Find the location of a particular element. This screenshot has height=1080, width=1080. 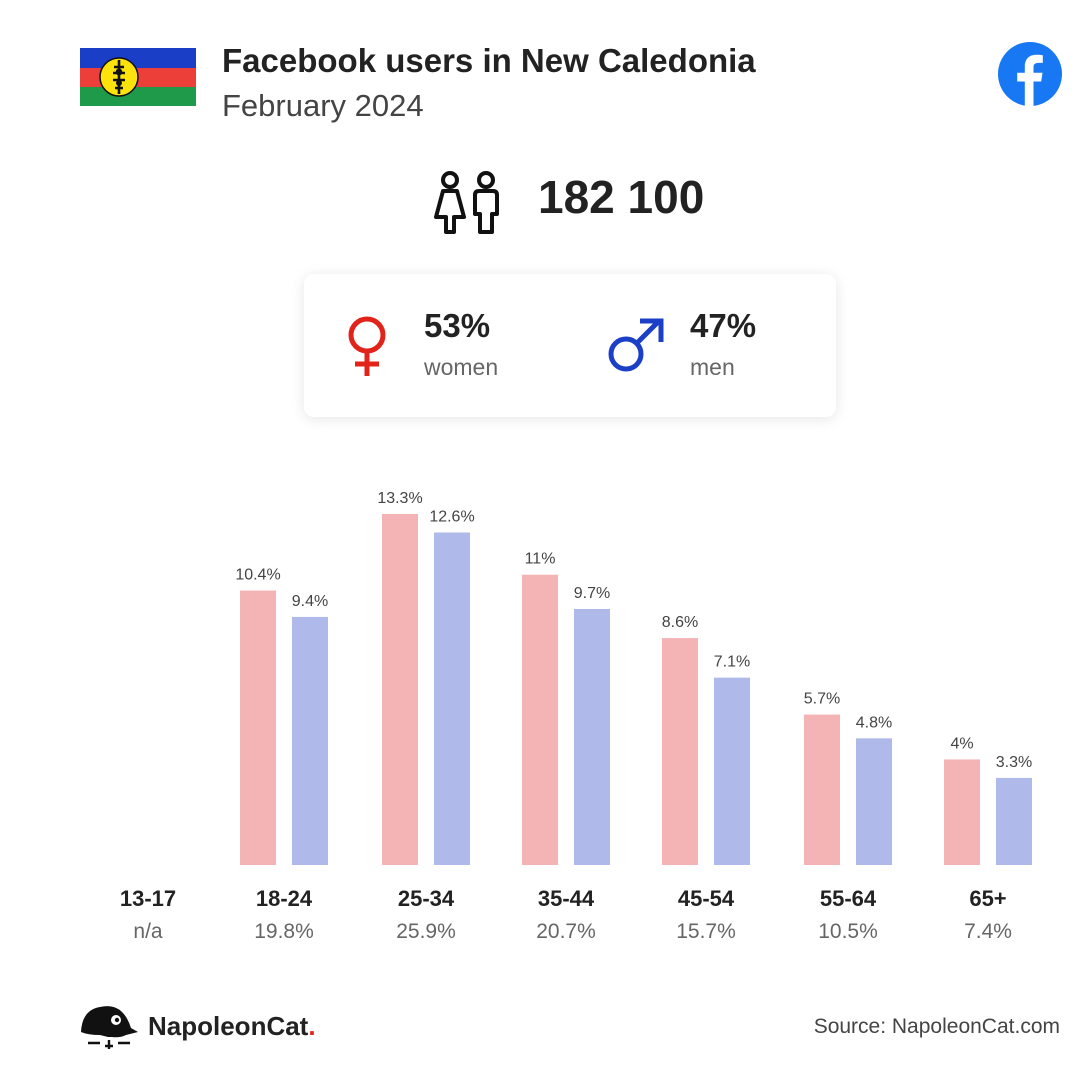

data-label-men-18-24: 9.4% is located at coordinates (310, 601).